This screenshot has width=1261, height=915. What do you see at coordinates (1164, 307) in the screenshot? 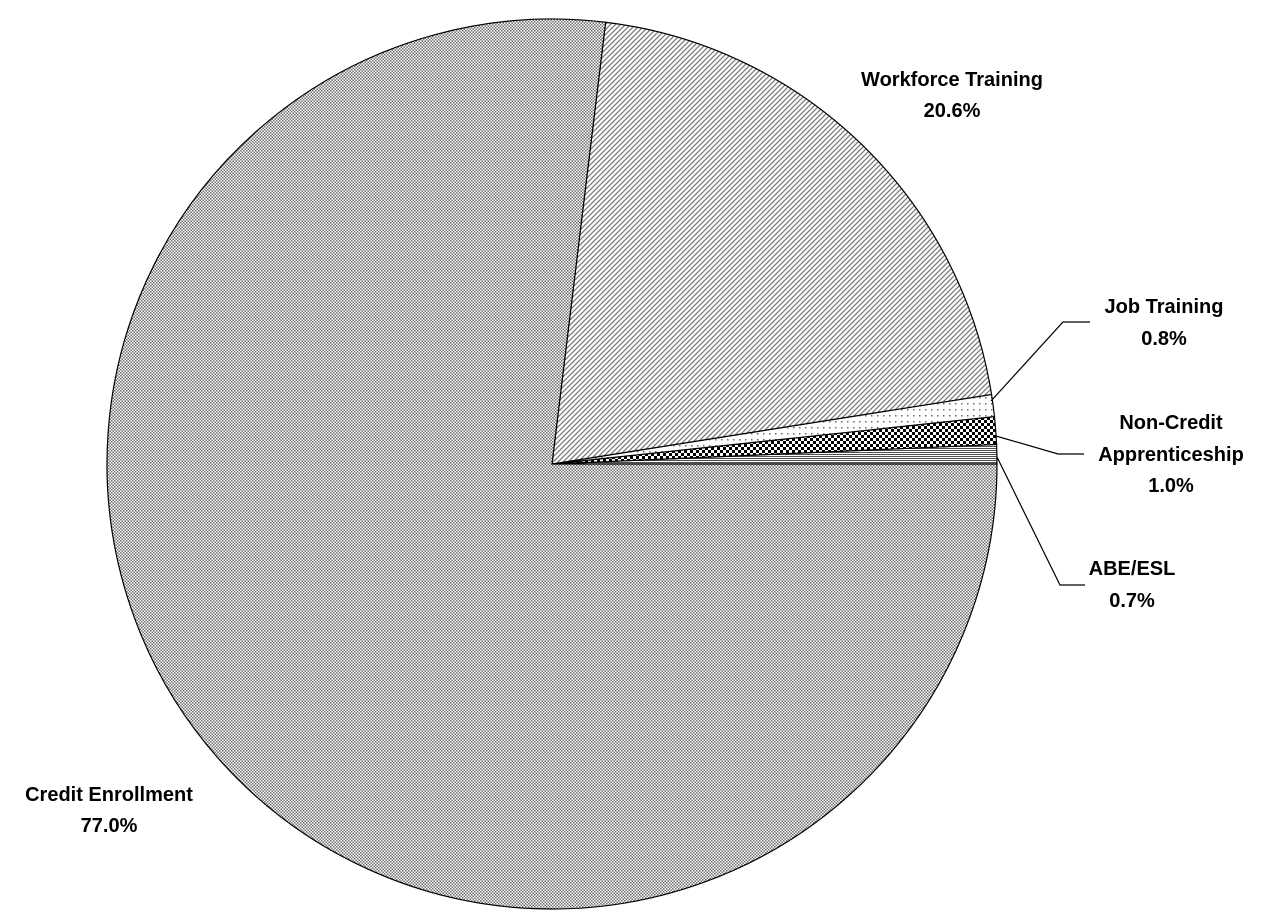
I see `label-job-training: Job Training` at bounding box center [1164, 307].